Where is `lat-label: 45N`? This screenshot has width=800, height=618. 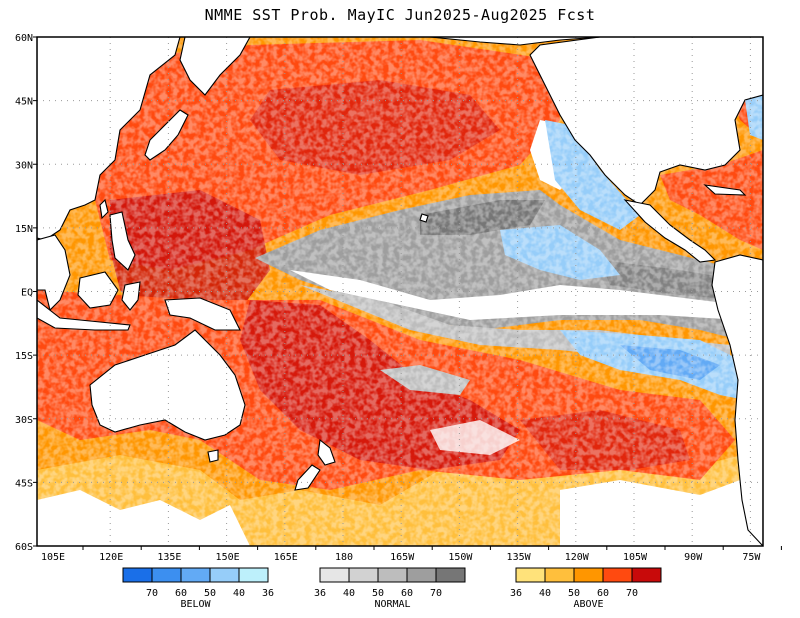 lat-label: 45N is located at coordinates (24, 102).